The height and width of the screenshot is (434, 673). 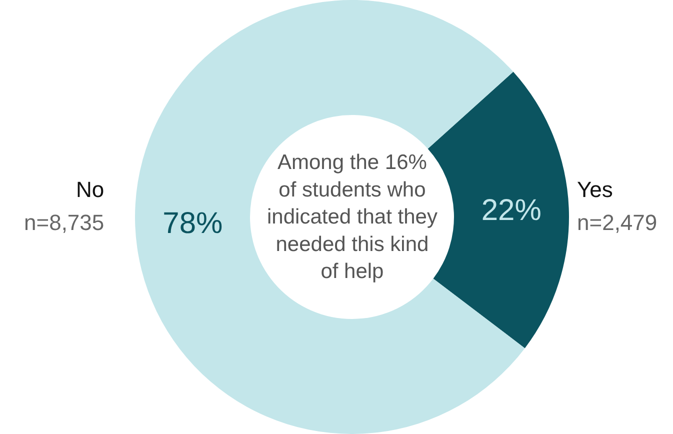 What do you see at coordinates (595, 189) in the screenshot?
I see `slice-label: Yes` at bounding box center [595, 189].